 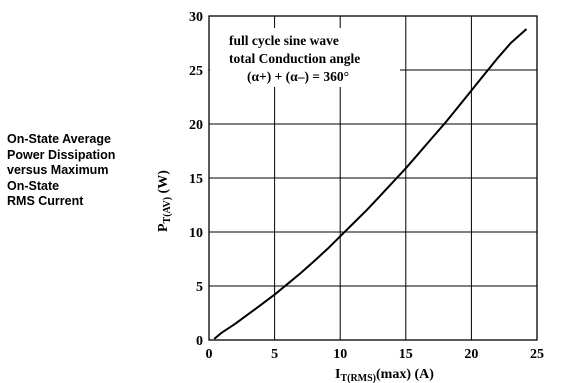 I want to click on y-axis-label-sub: T(AV), so click(x=167, y=210).